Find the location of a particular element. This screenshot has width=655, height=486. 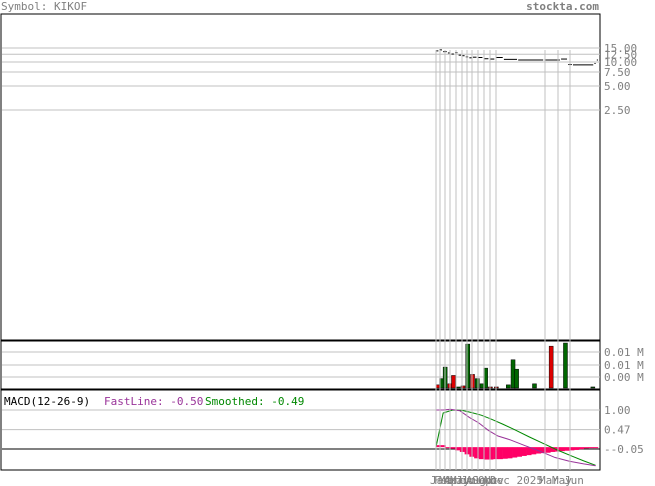

month-label: Apr is located at coordinates (454, 480).